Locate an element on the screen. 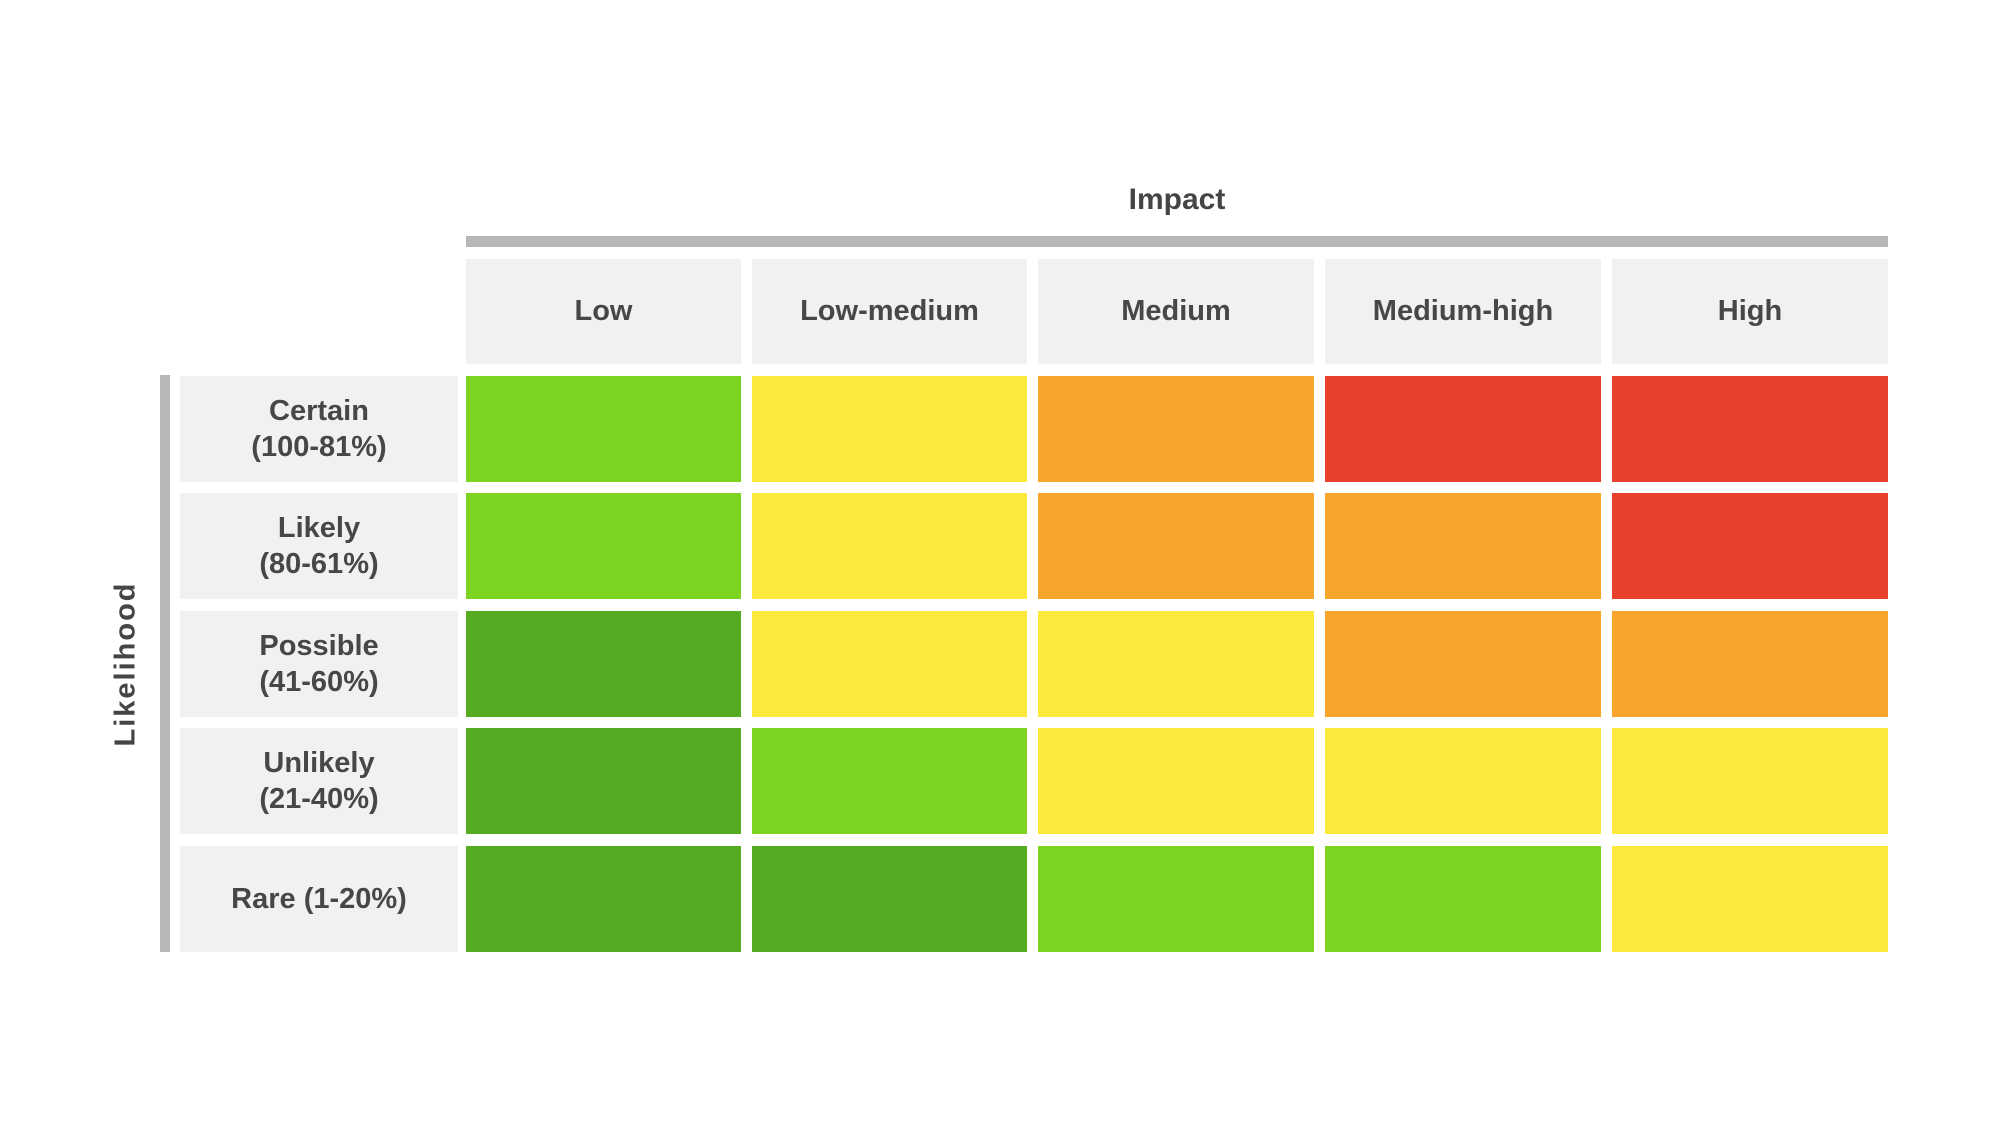  column-header-low-medium: Low-medium is located at coordinates (889, 311).